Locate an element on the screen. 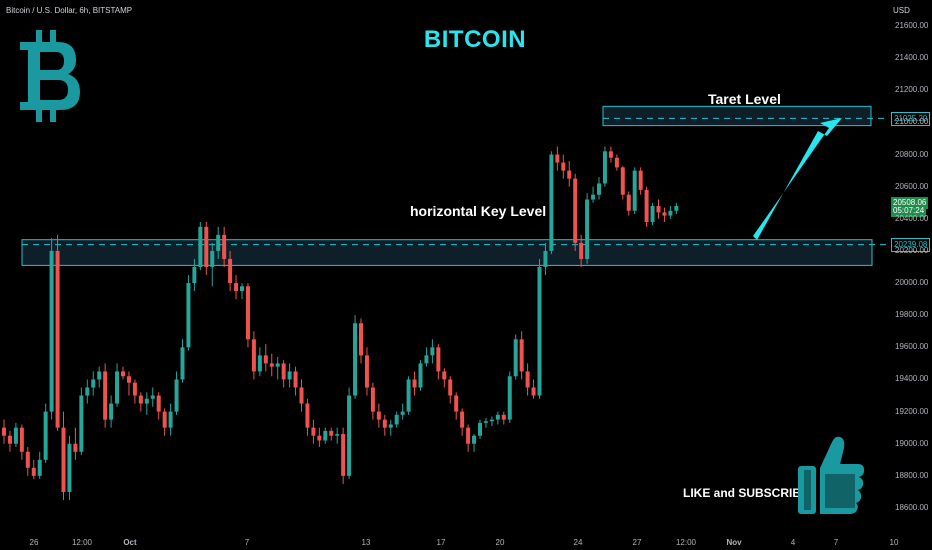  chart-title: BITCOIN is located at coordinates (475, 39).